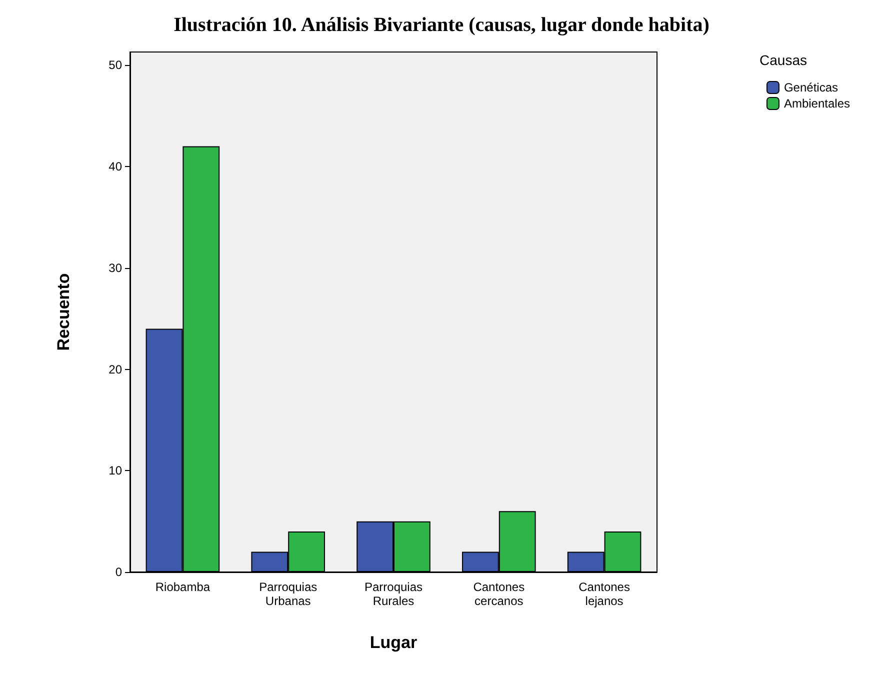 Image resolution: width=883 pixels, height=674 pixels. What do you see at coordinates (115, 369) in the screenshot?
I see `y-tick-label: 20` at bounding box center [115, 369].